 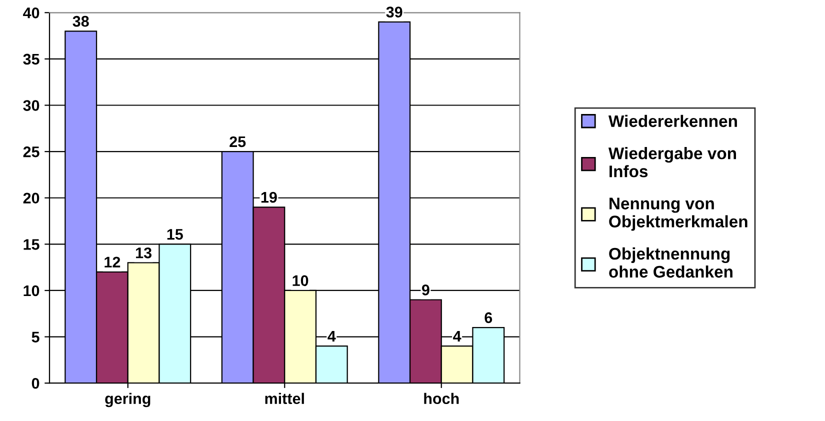 What do you see at coordinates (672, 121) in the screenshot?
I see `legend-label: Wiedererkennen` at bounding box center [672, 121].